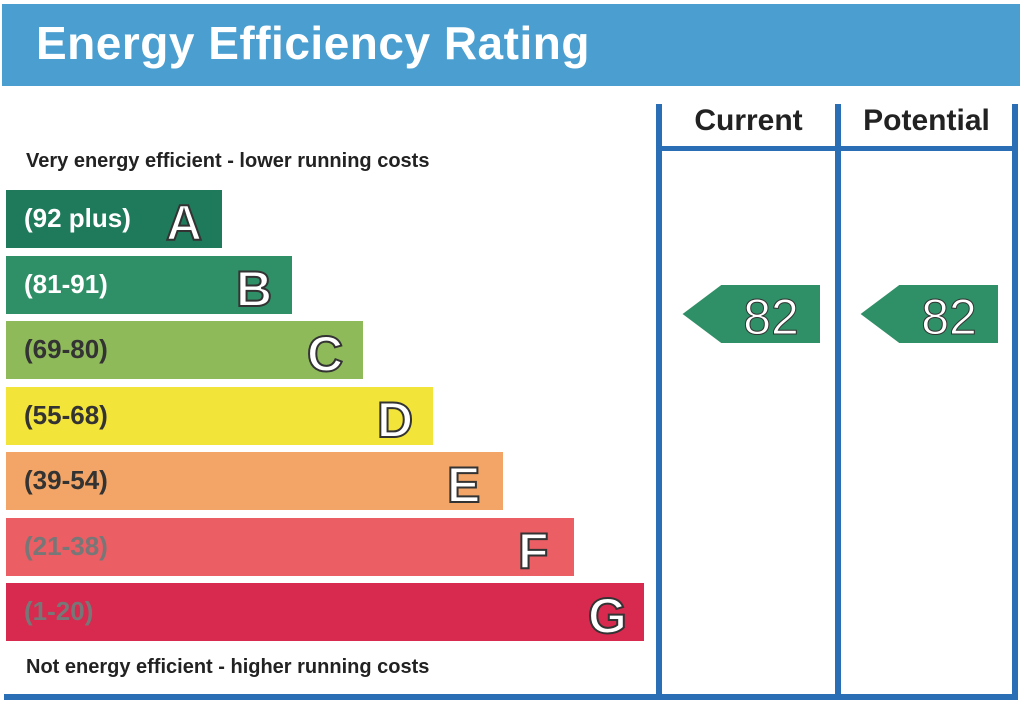 The height and width of the screenshot is (711, 1024). I want to click on band-letter: A, so click(184, 223).